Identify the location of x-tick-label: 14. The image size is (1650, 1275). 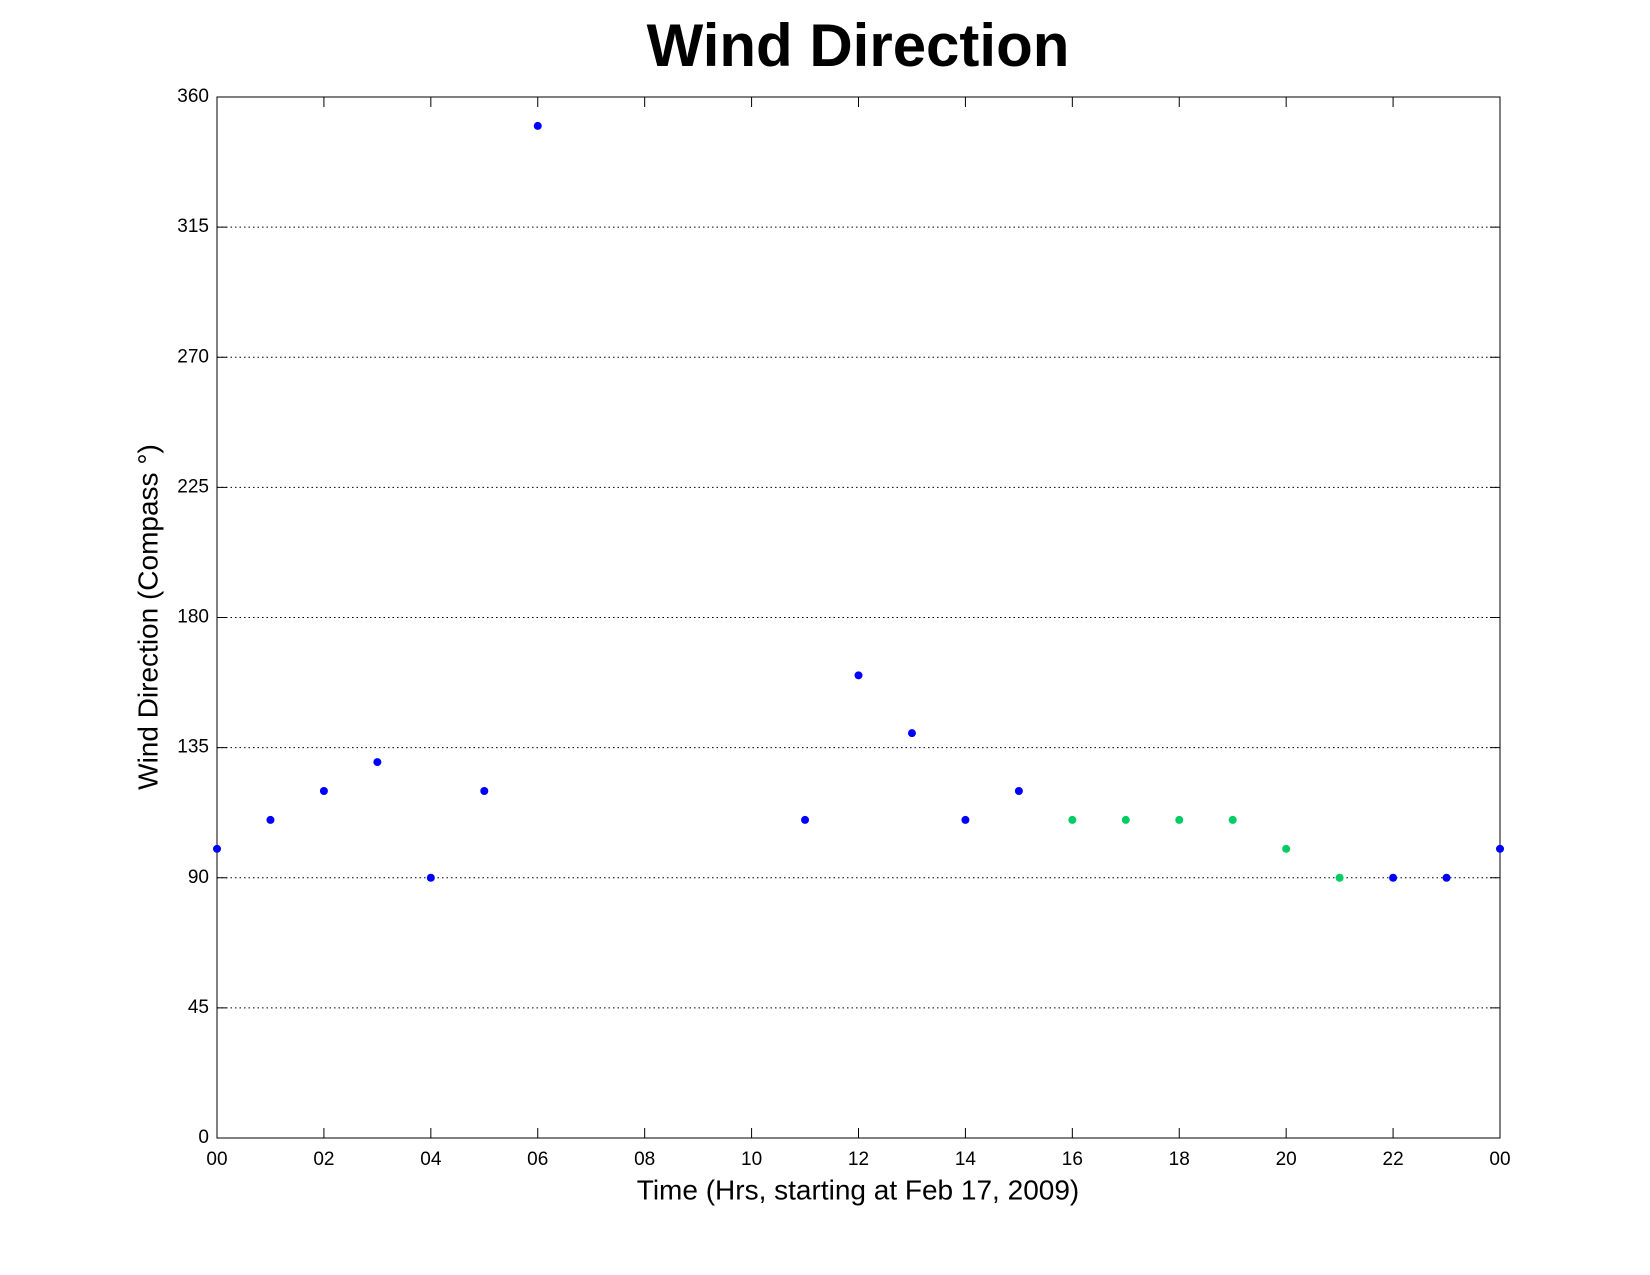
(966, 1159).